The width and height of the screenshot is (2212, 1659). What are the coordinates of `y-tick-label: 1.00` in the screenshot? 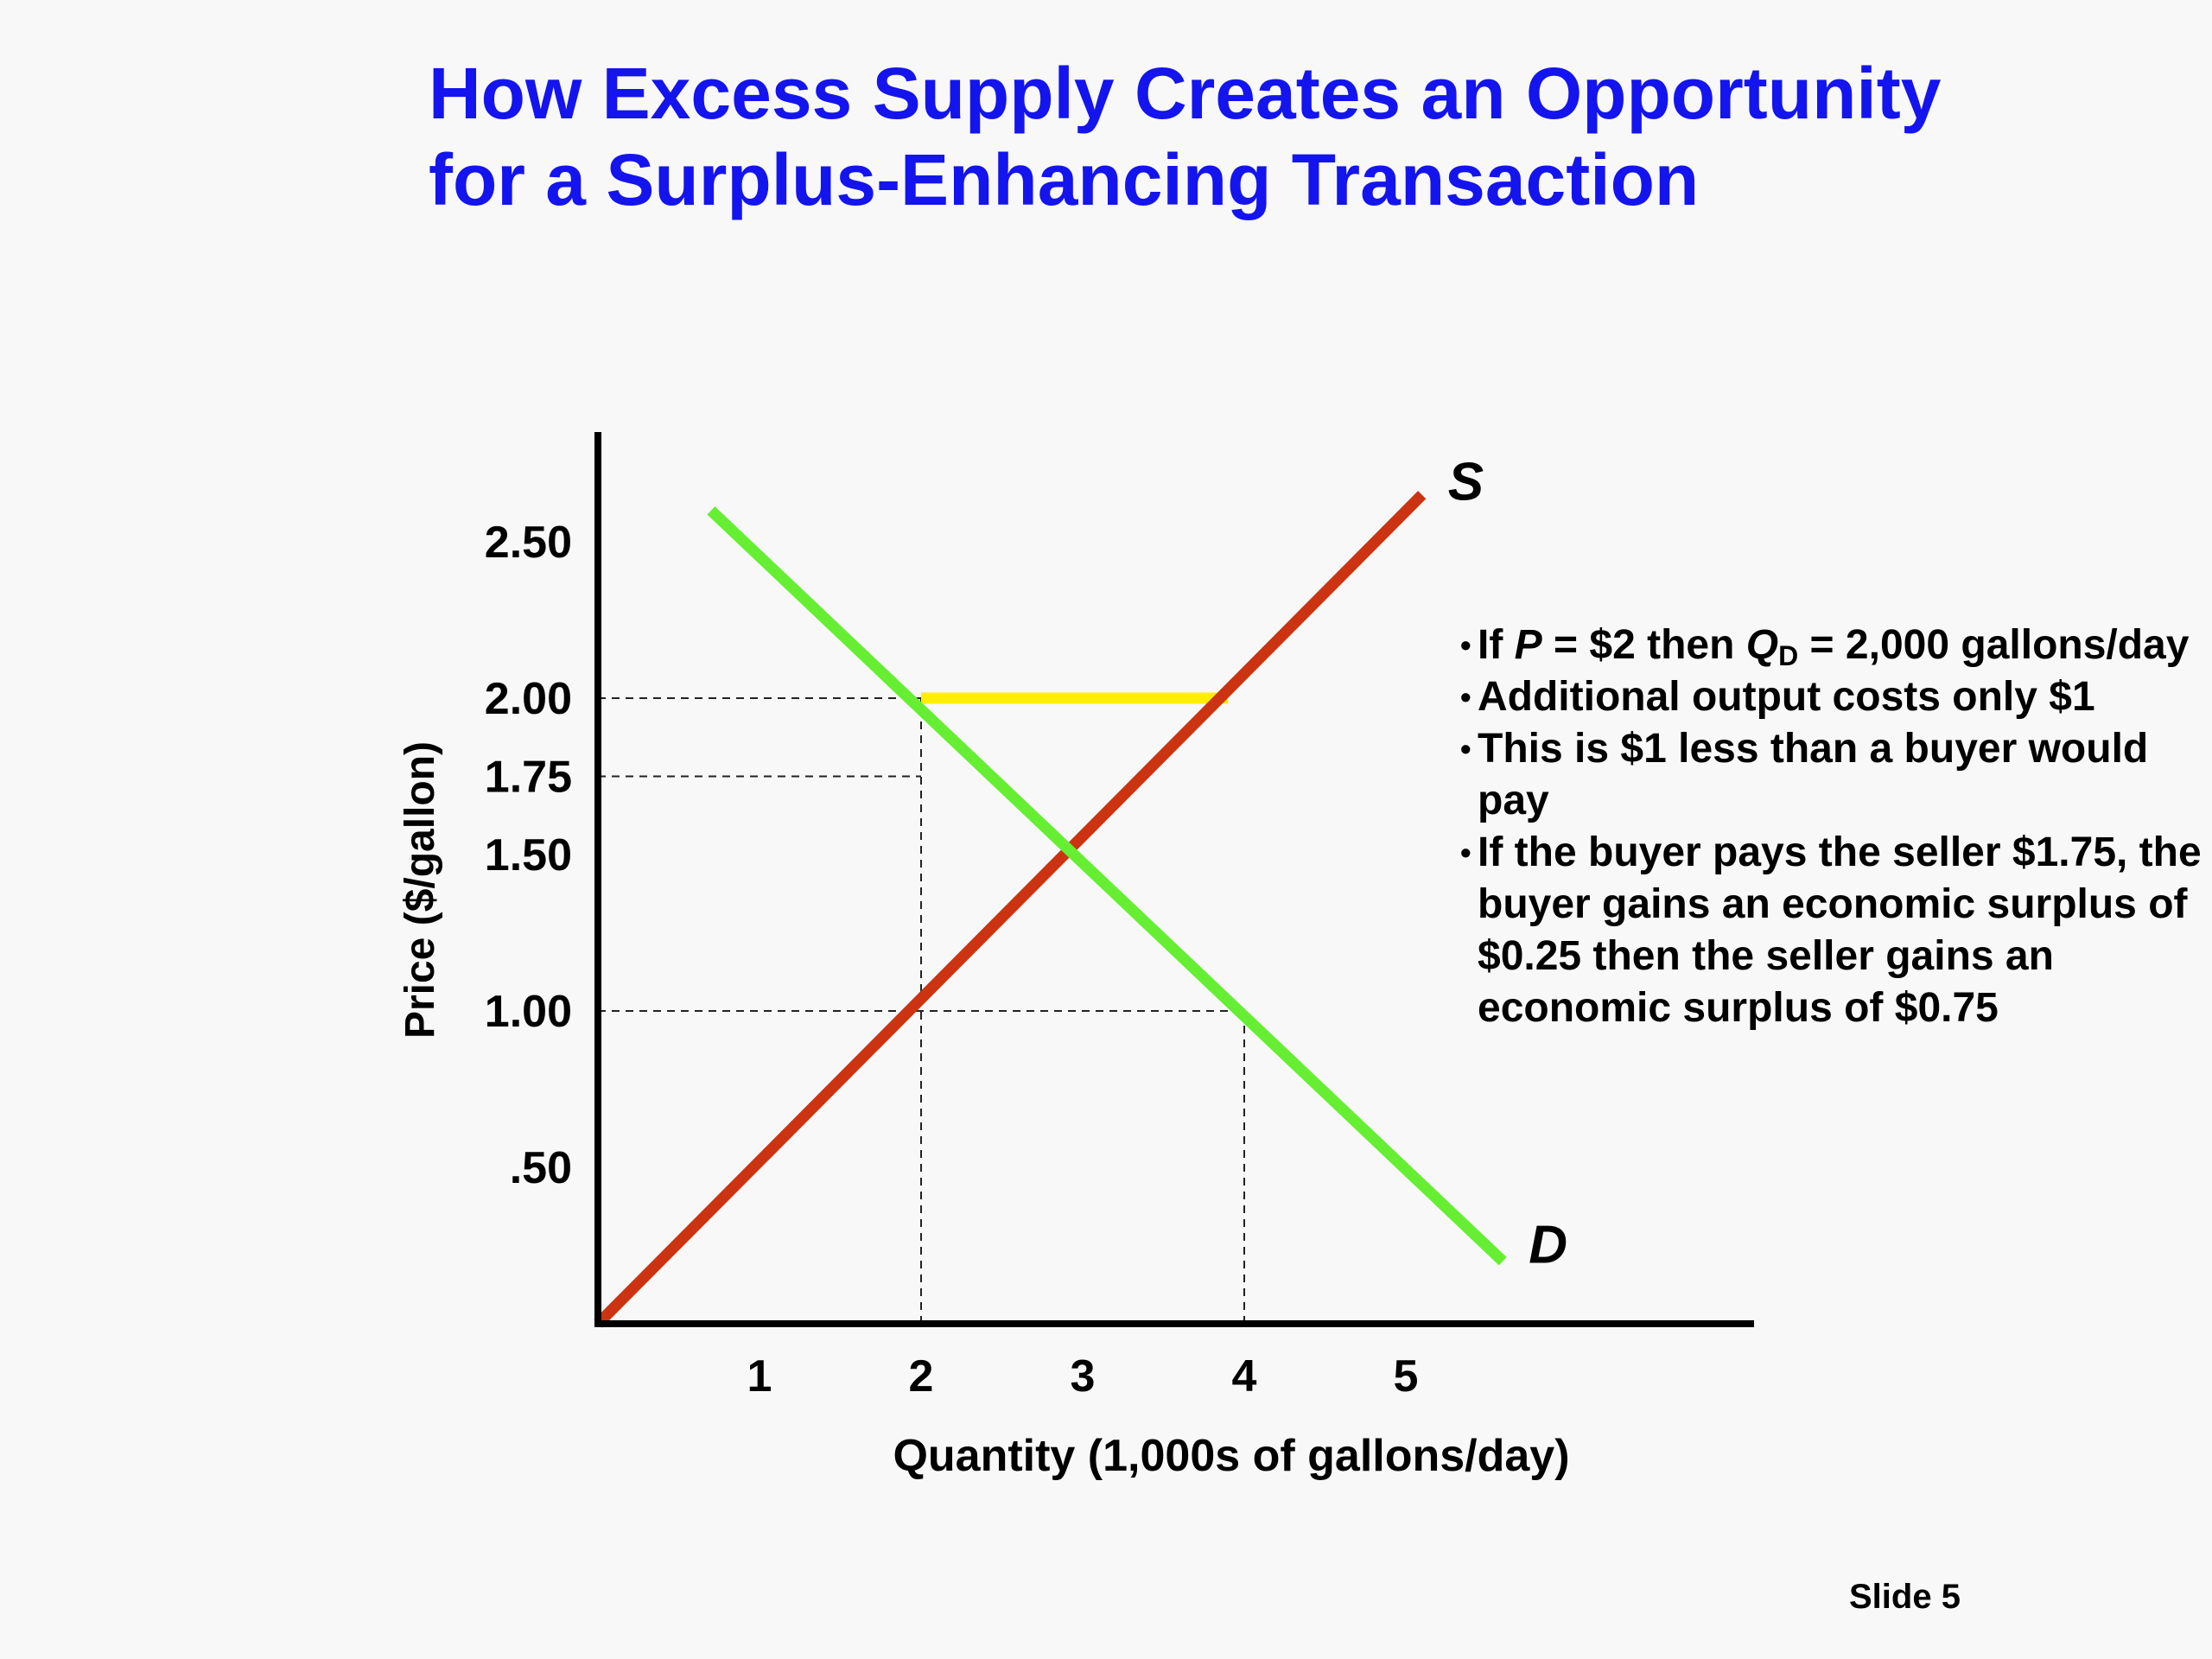 It's located at (528, 1012).